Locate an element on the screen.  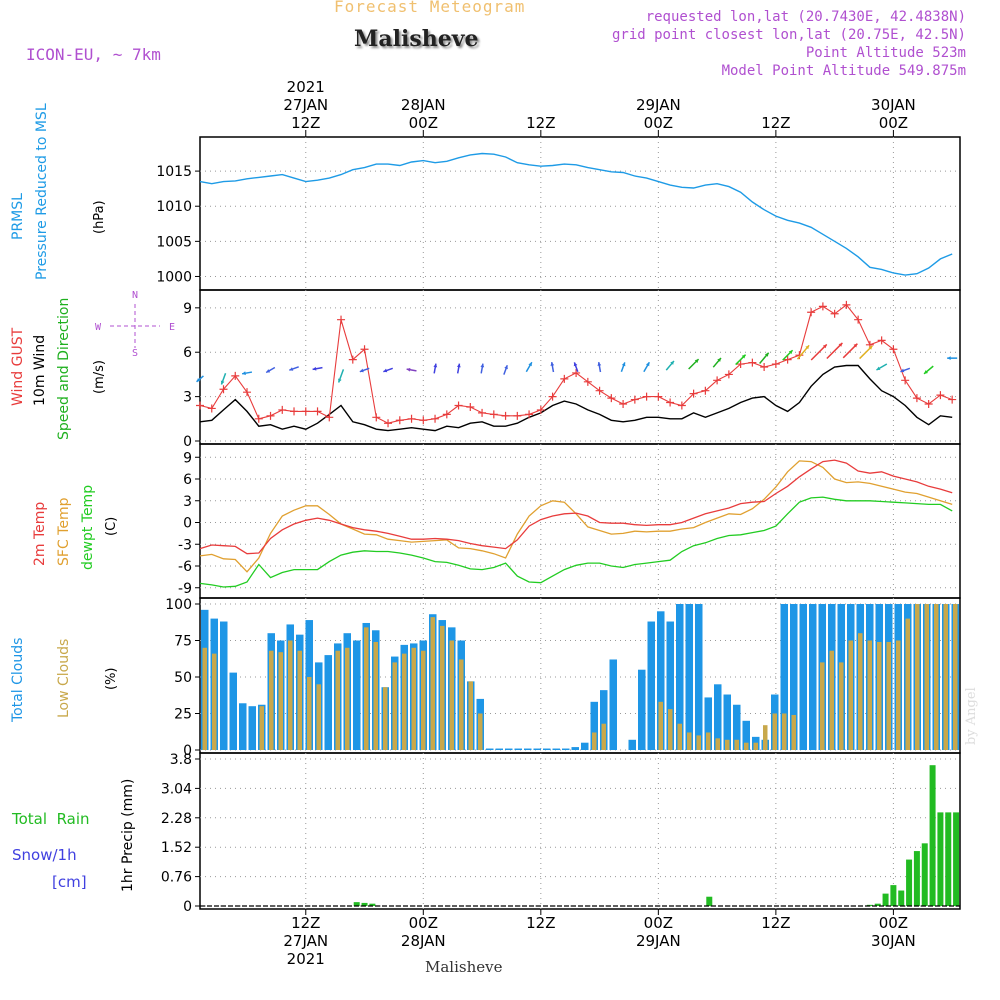
dewpt-line is located at coordinates (576, 542).